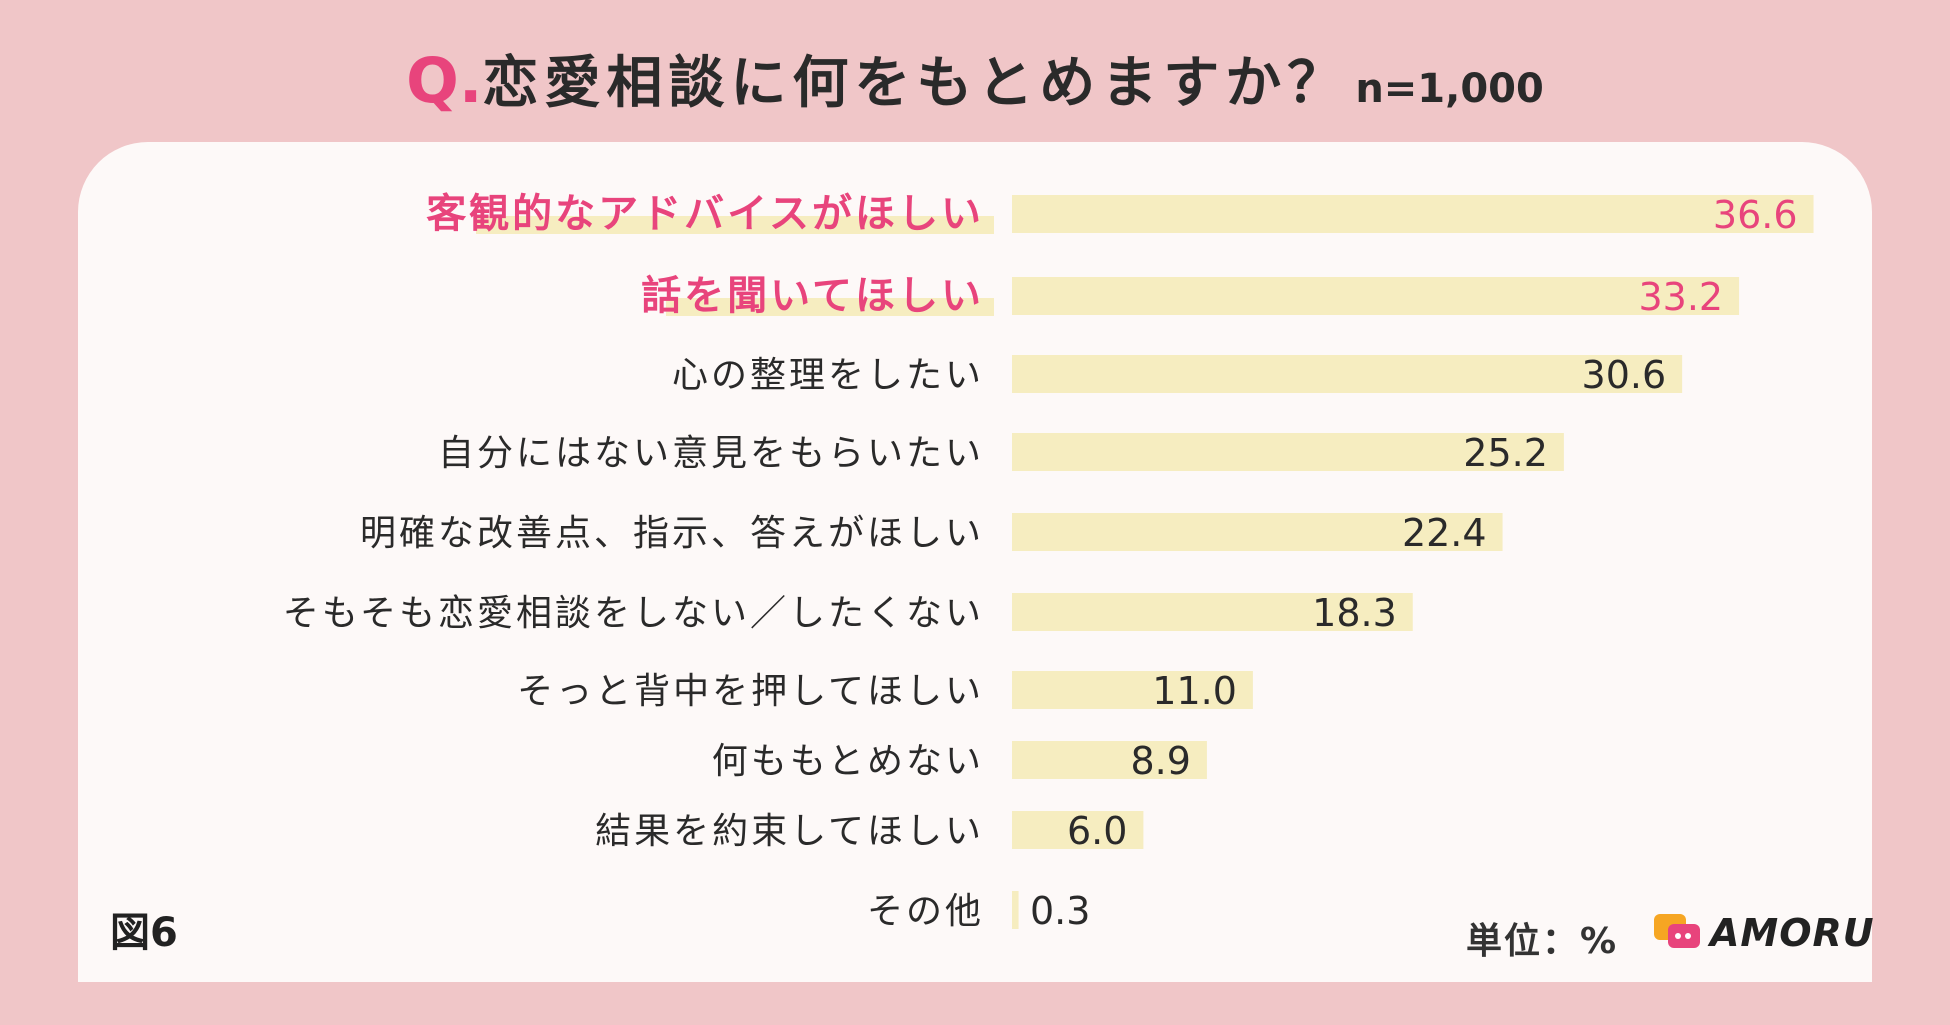 The height and width of the screenshot is (1025, 1950). Describe the element at coordinates (1354, 613) in the screenshot. I see `value-label: 18.3` at that location.